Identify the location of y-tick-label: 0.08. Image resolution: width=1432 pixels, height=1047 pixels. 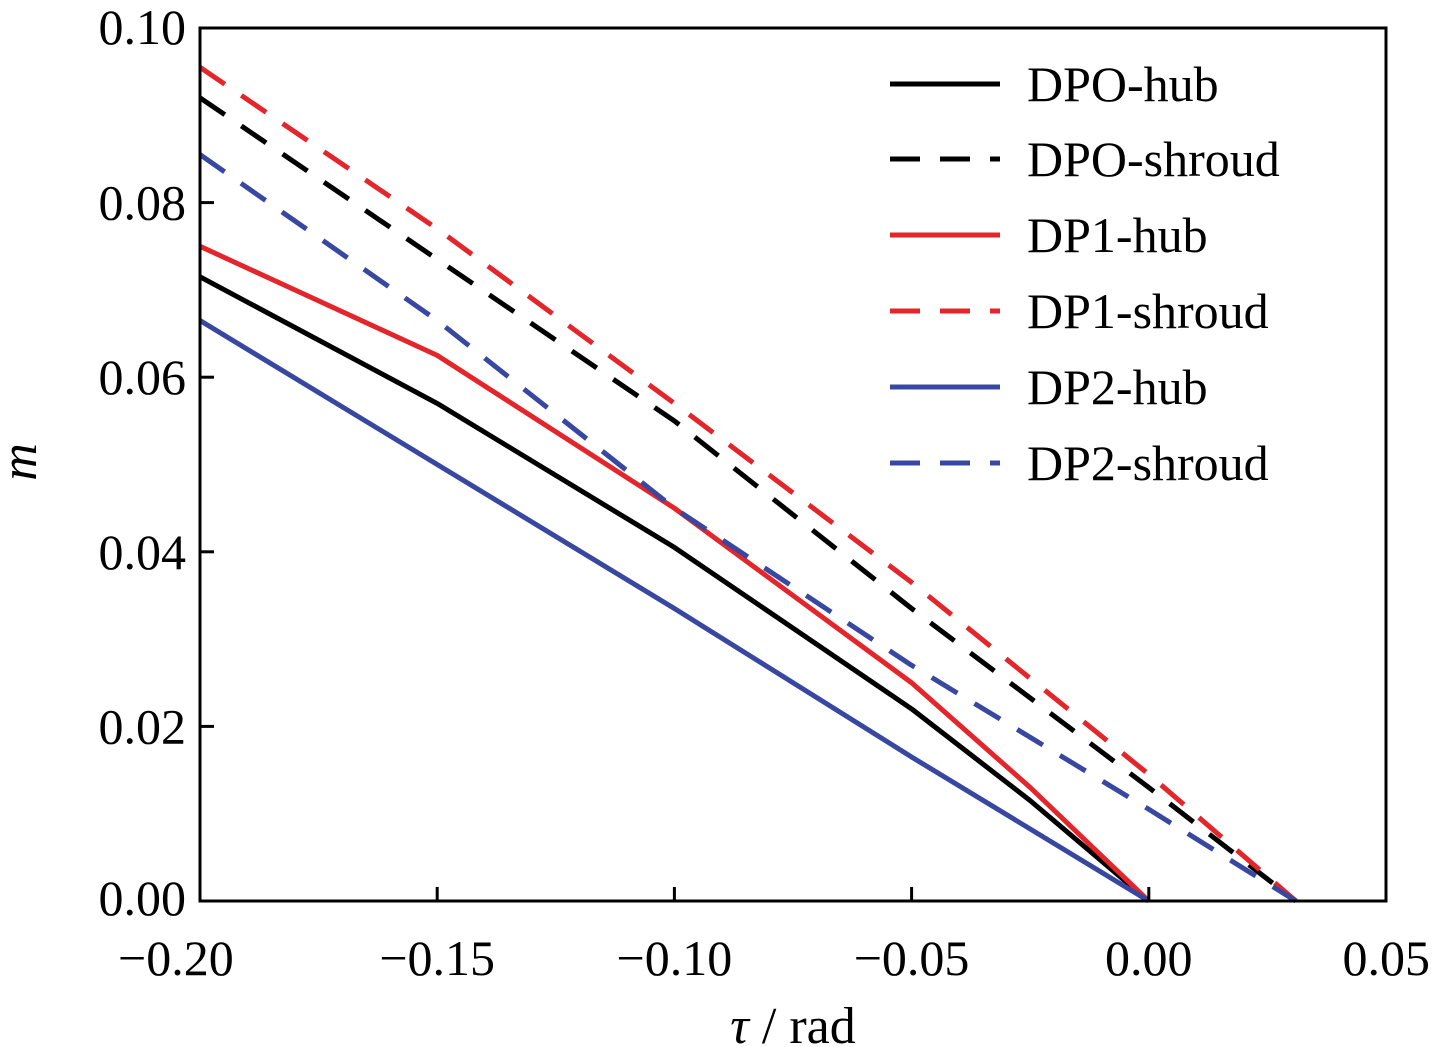
(143, 203).